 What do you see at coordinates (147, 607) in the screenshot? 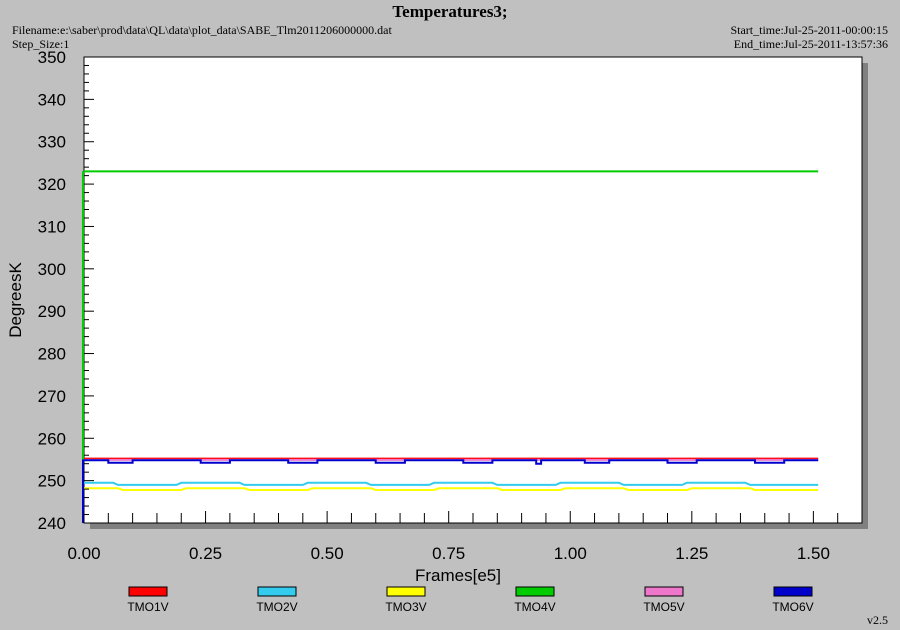
I see `legend-label-tmo1v: TMO1V` at bounding box center [147, 607].